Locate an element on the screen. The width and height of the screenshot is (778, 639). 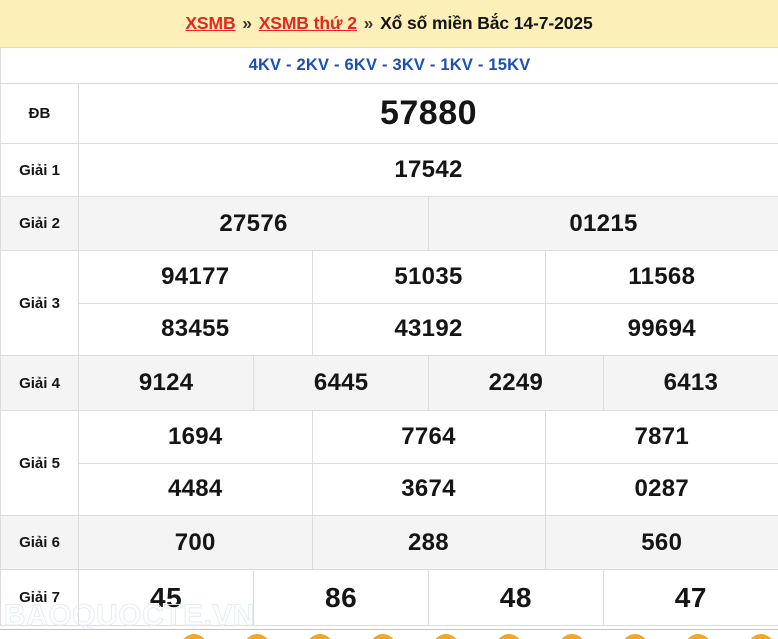
prize-value-g7-2: 48 is located at coordinates (516, 597).